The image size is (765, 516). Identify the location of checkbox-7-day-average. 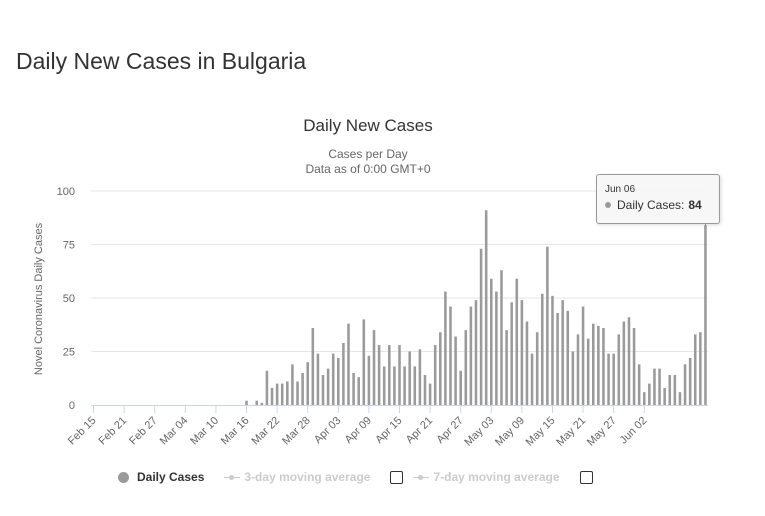
(586, 477).